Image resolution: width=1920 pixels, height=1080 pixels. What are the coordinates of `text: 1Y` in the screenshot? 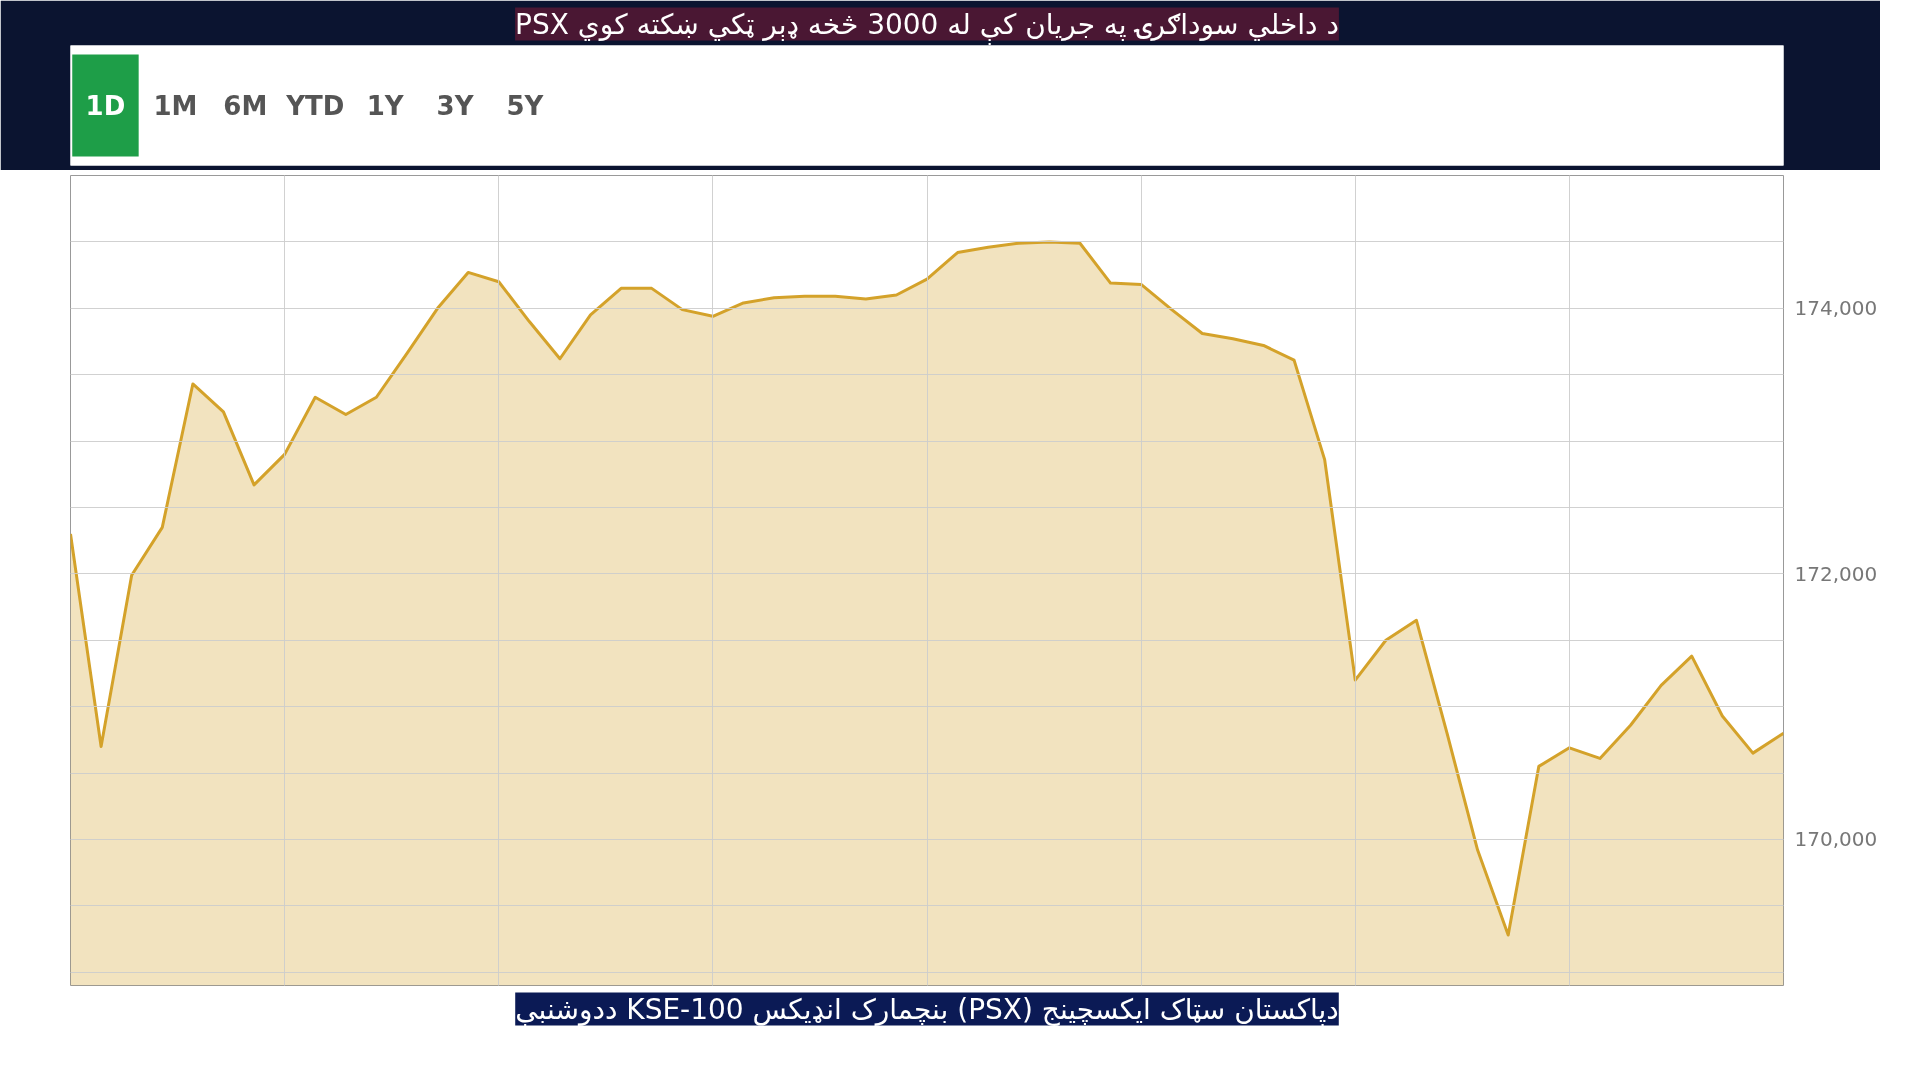 It's located at (385, 105).